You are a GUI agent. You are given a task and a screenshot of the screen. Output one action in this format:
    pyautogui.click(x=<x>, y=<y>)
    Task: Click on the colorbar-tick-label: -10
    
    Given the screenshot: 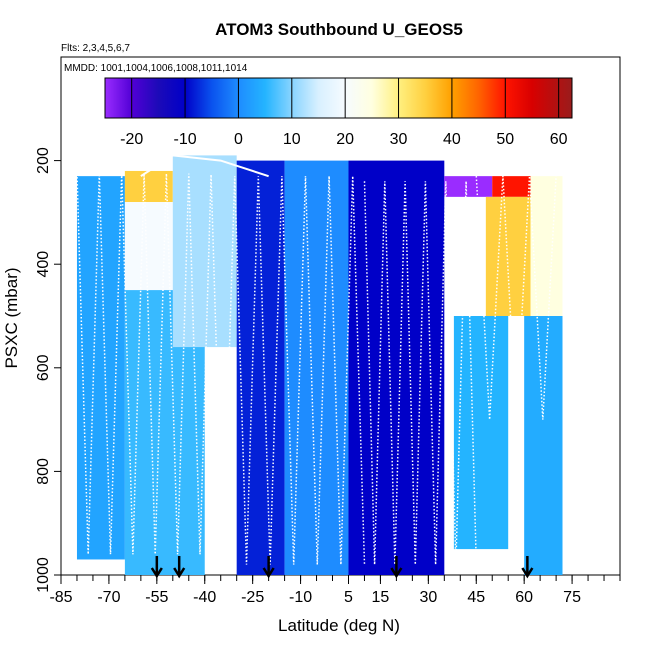 What is the action you would take?
    pyautogui.click(x=184, y=139)
    